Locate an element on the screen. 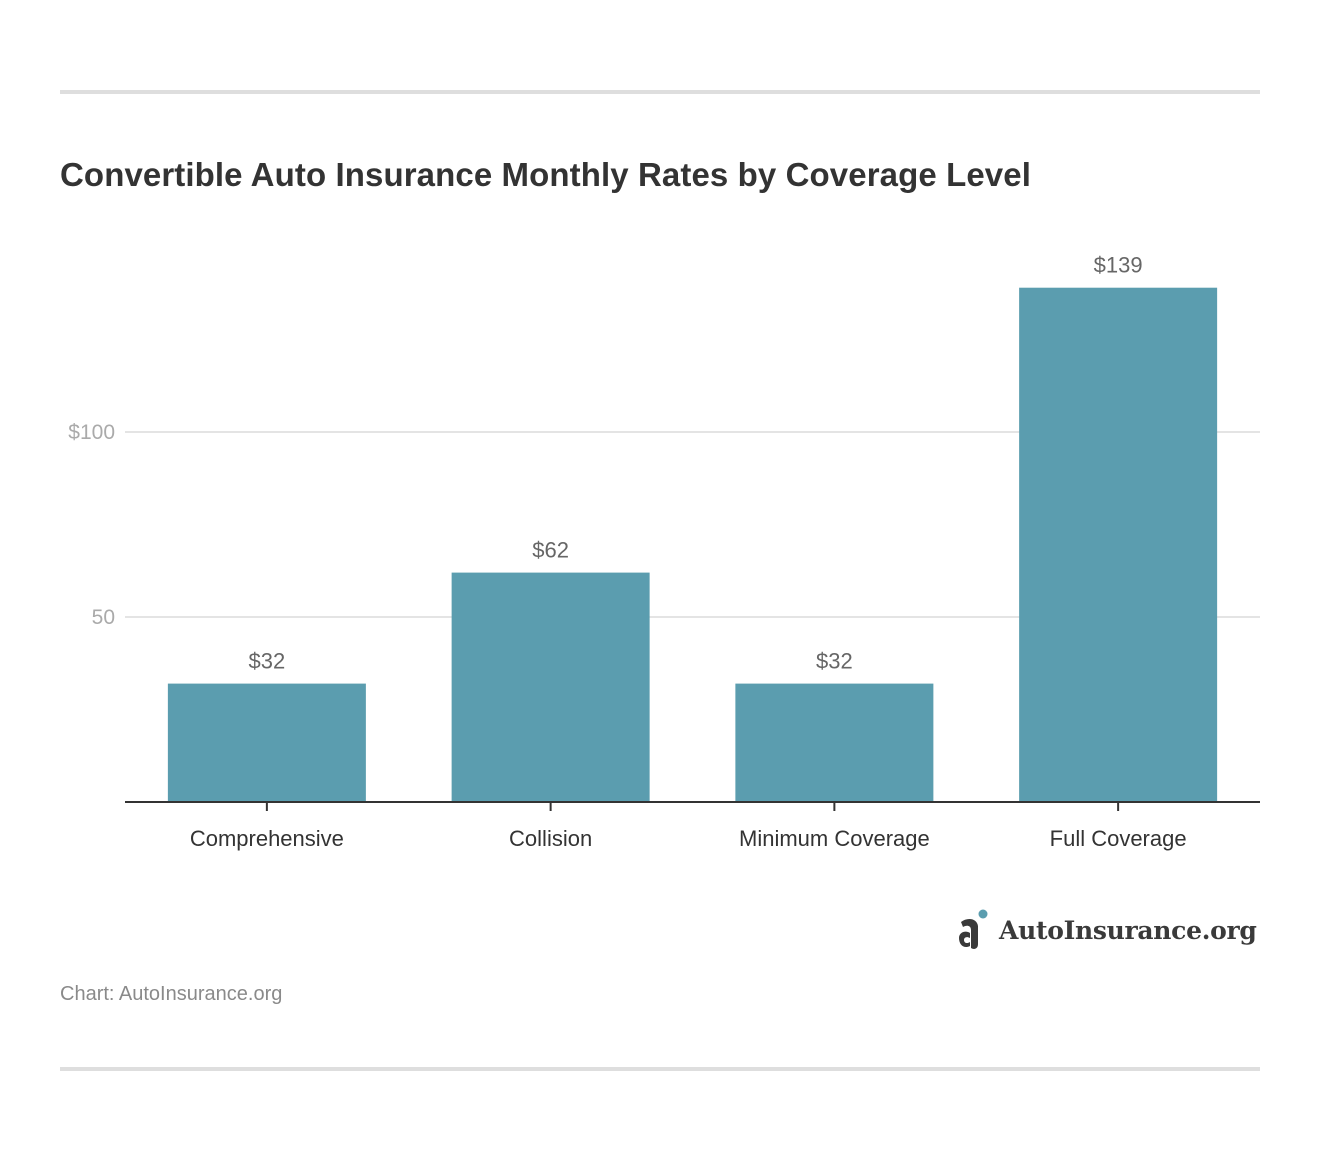 This screenshot has width=1320, height=1152. brand-logo-text: AutoInsurance.org is located at coordinates (1128, 930).